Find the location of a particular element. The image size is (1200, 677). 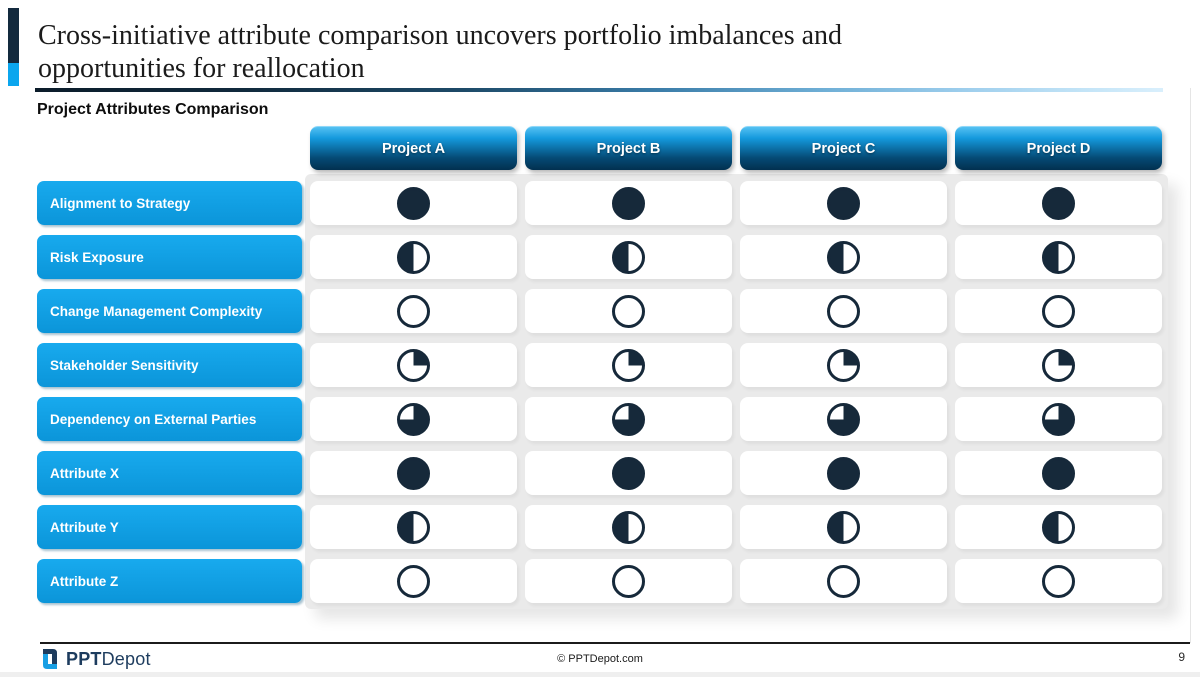

row-label-stakeholder-sensitivity: Stakeholder Sensitivity is located at coordinates (169, 365).